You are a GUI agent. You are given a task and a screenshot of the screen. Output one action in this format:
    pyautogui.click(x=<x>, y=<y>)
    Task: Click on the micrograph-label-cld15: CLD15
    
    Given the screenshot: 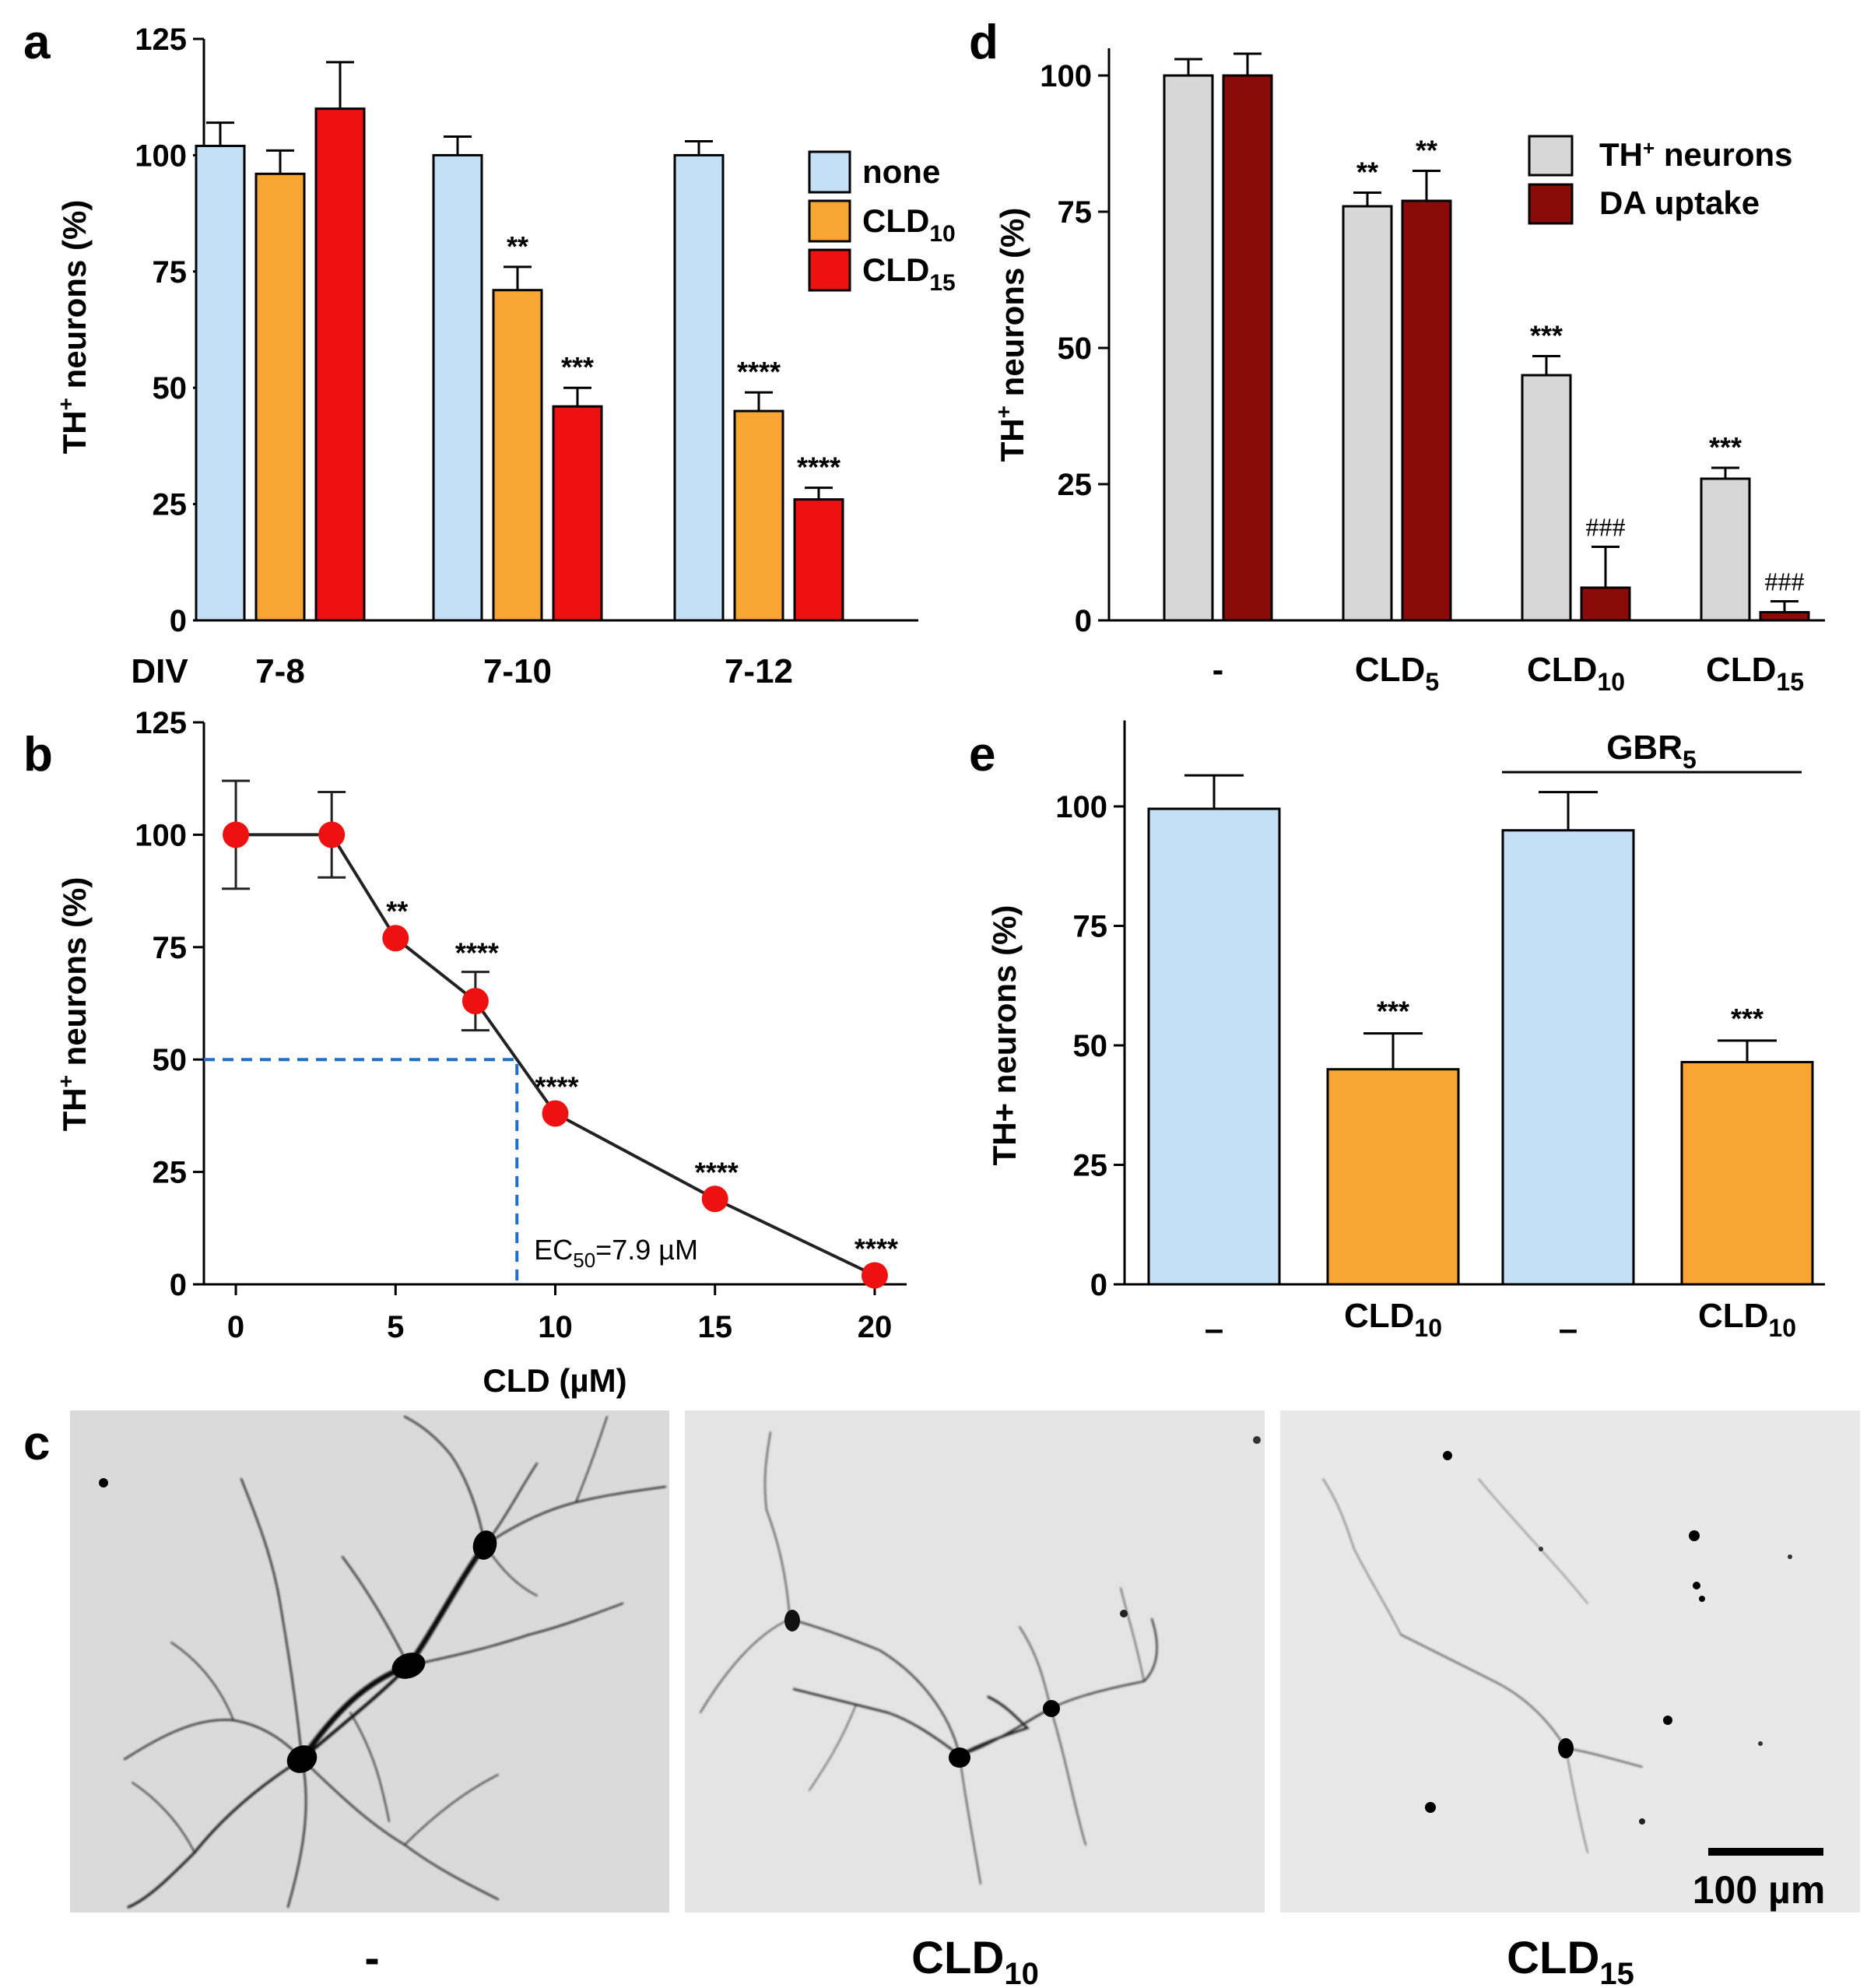 What is the action you would take?
    pyautogui.click(x=1570, y=1961)
    